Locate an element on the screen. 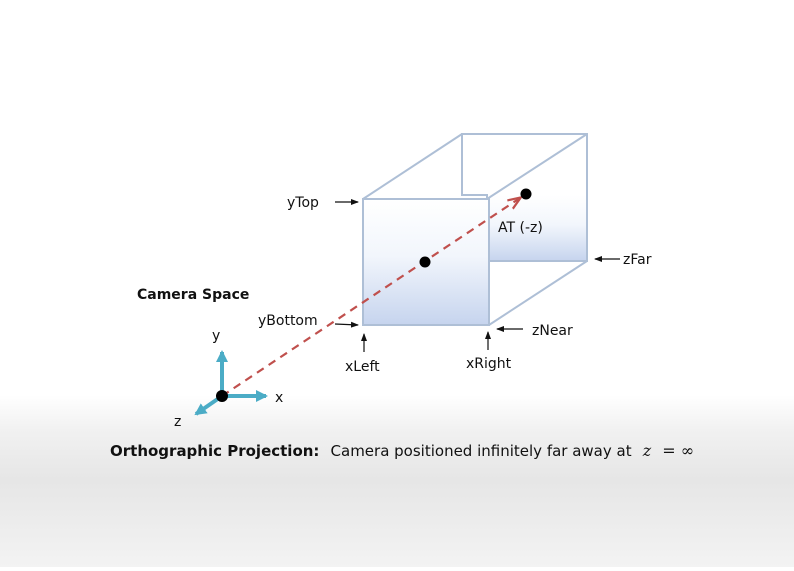 The width and height of the screenshot is (794, 571). z-far-label: zFar is located at coordinates (637, 260).